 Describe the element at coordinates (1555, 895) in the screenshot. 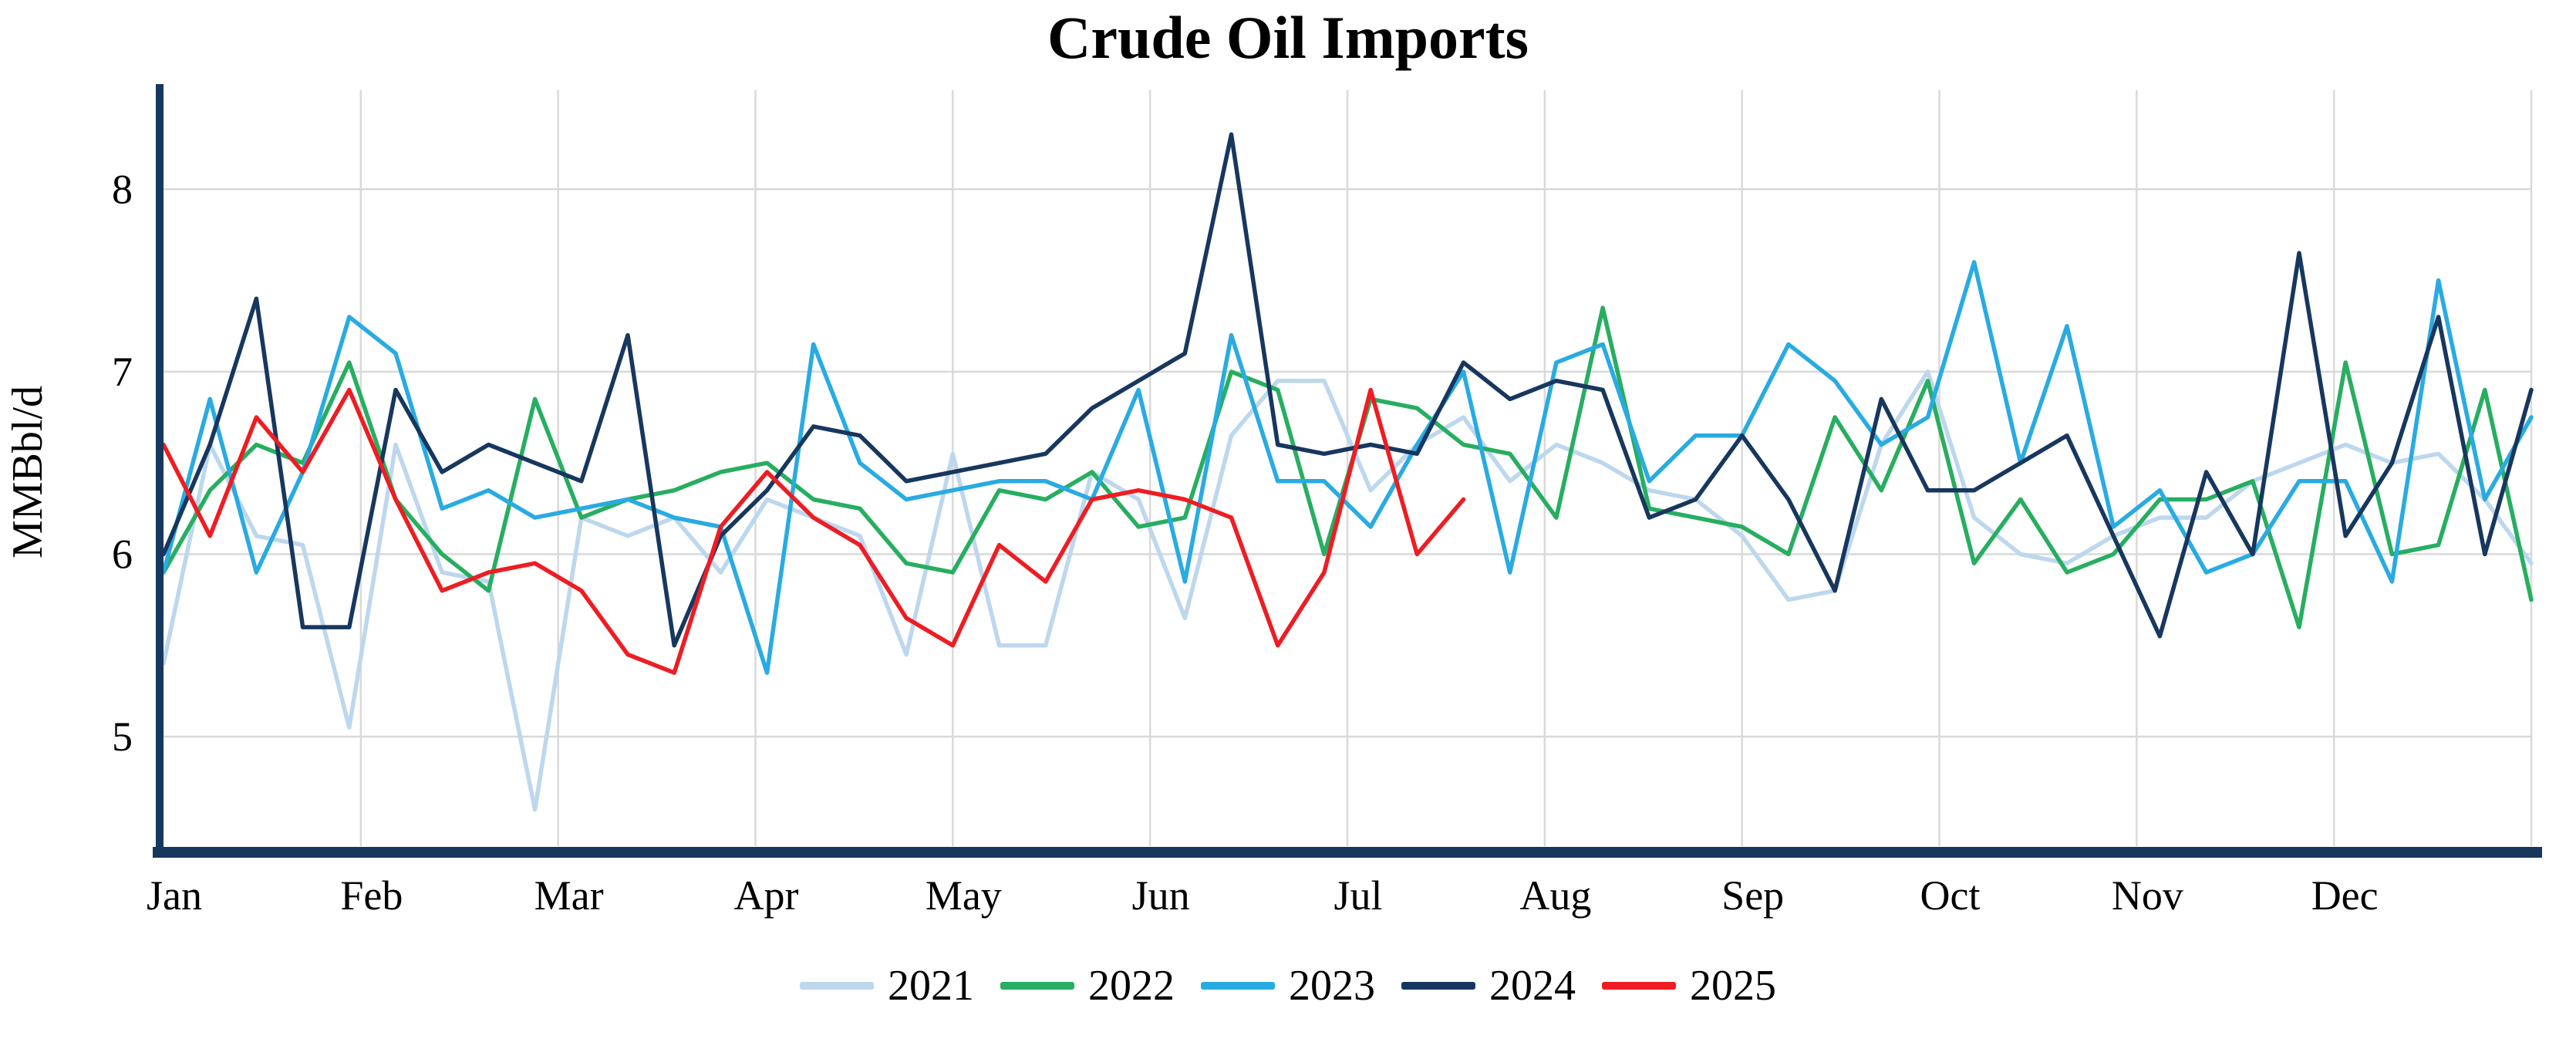

I see `x-tick-label-aug: Aug` at that location.